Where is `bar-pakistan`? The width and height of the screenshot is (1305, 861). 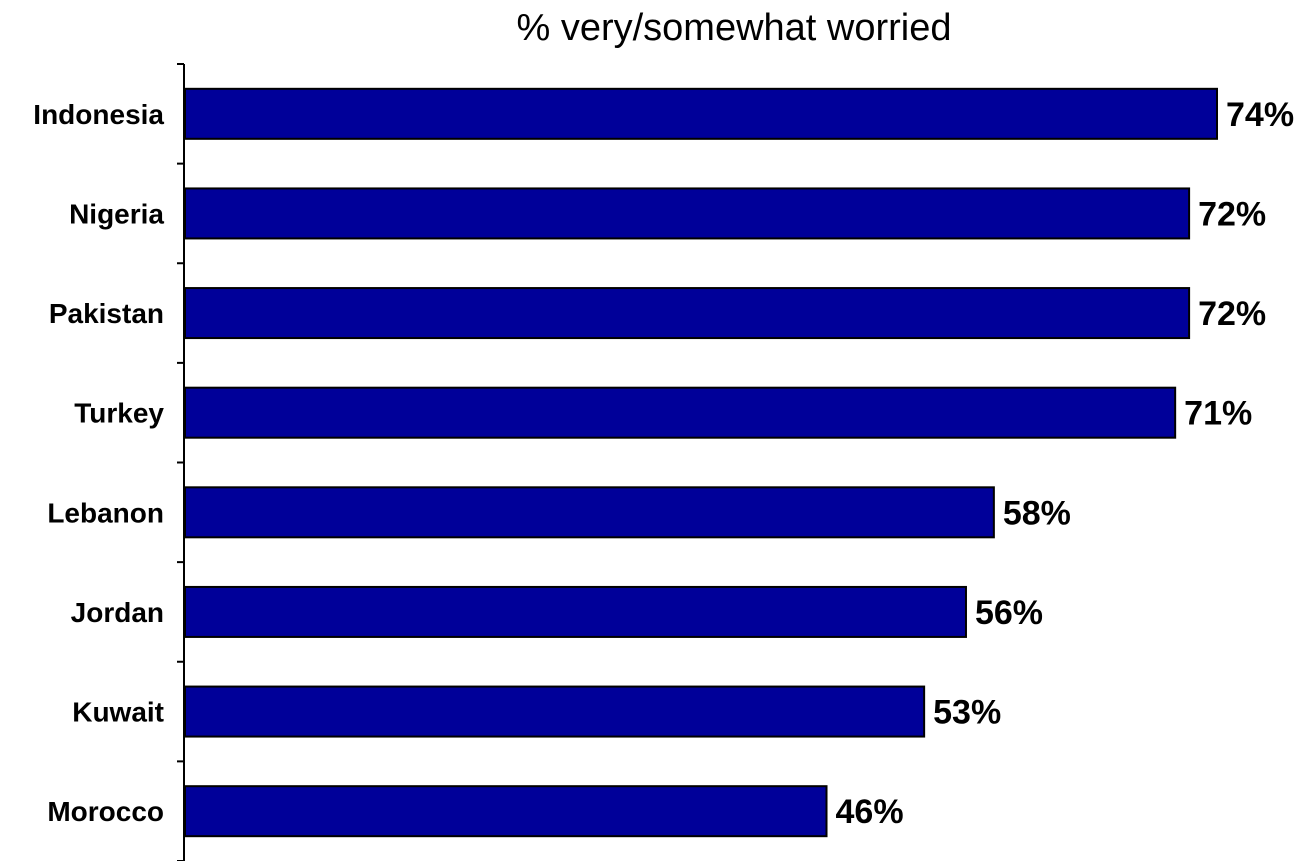 bar-pakistan is located at coordinates (687, 313).